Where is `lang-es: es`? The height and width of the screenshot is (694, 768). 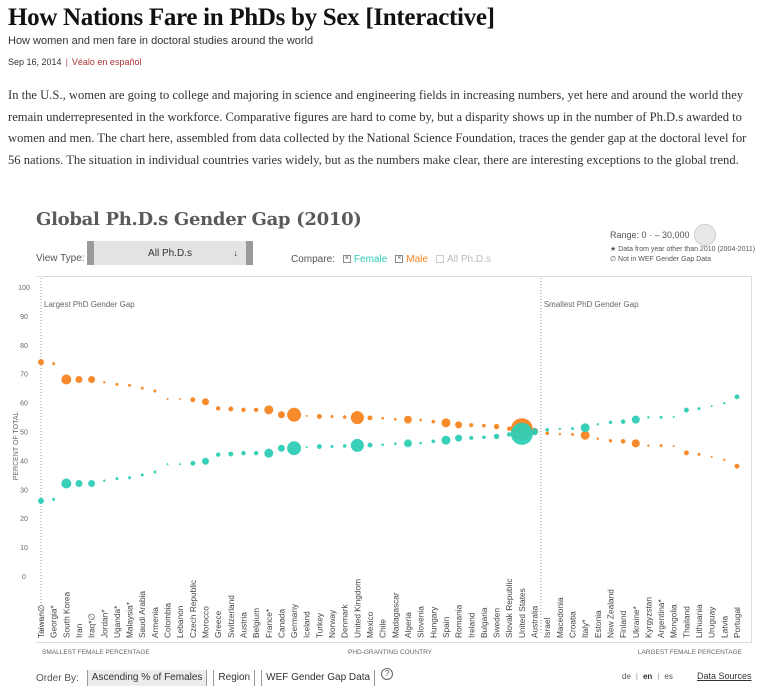 lang-es: es is located at coordinates (668, 676).